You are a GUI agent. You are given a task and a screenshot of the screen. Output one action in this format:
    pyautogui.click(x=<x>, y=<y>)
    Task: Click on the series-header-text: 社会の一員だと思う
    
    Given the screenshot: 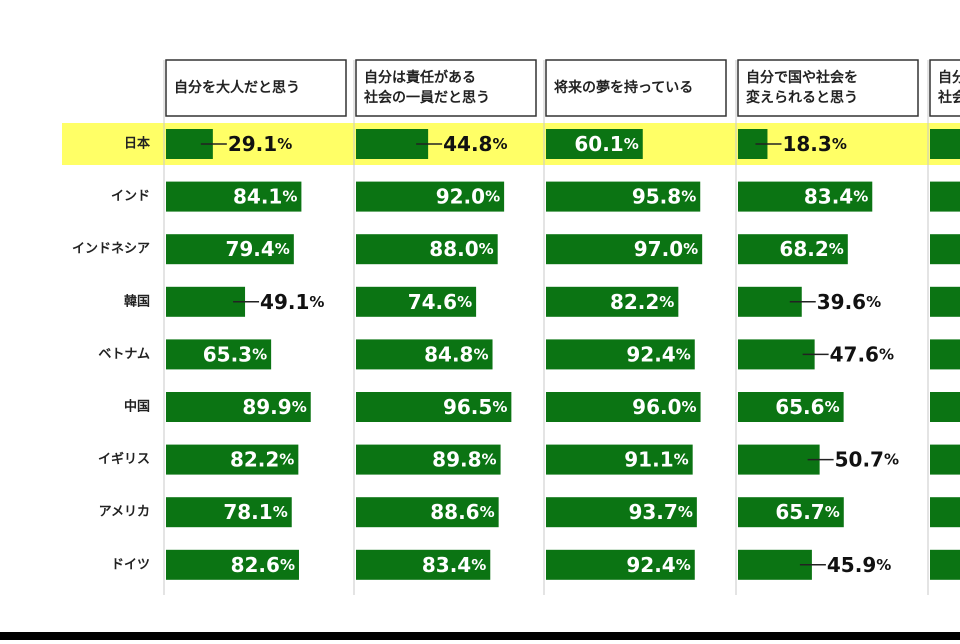 What is the action you would take?
    pyautogui.click(x=426, y=97)
    